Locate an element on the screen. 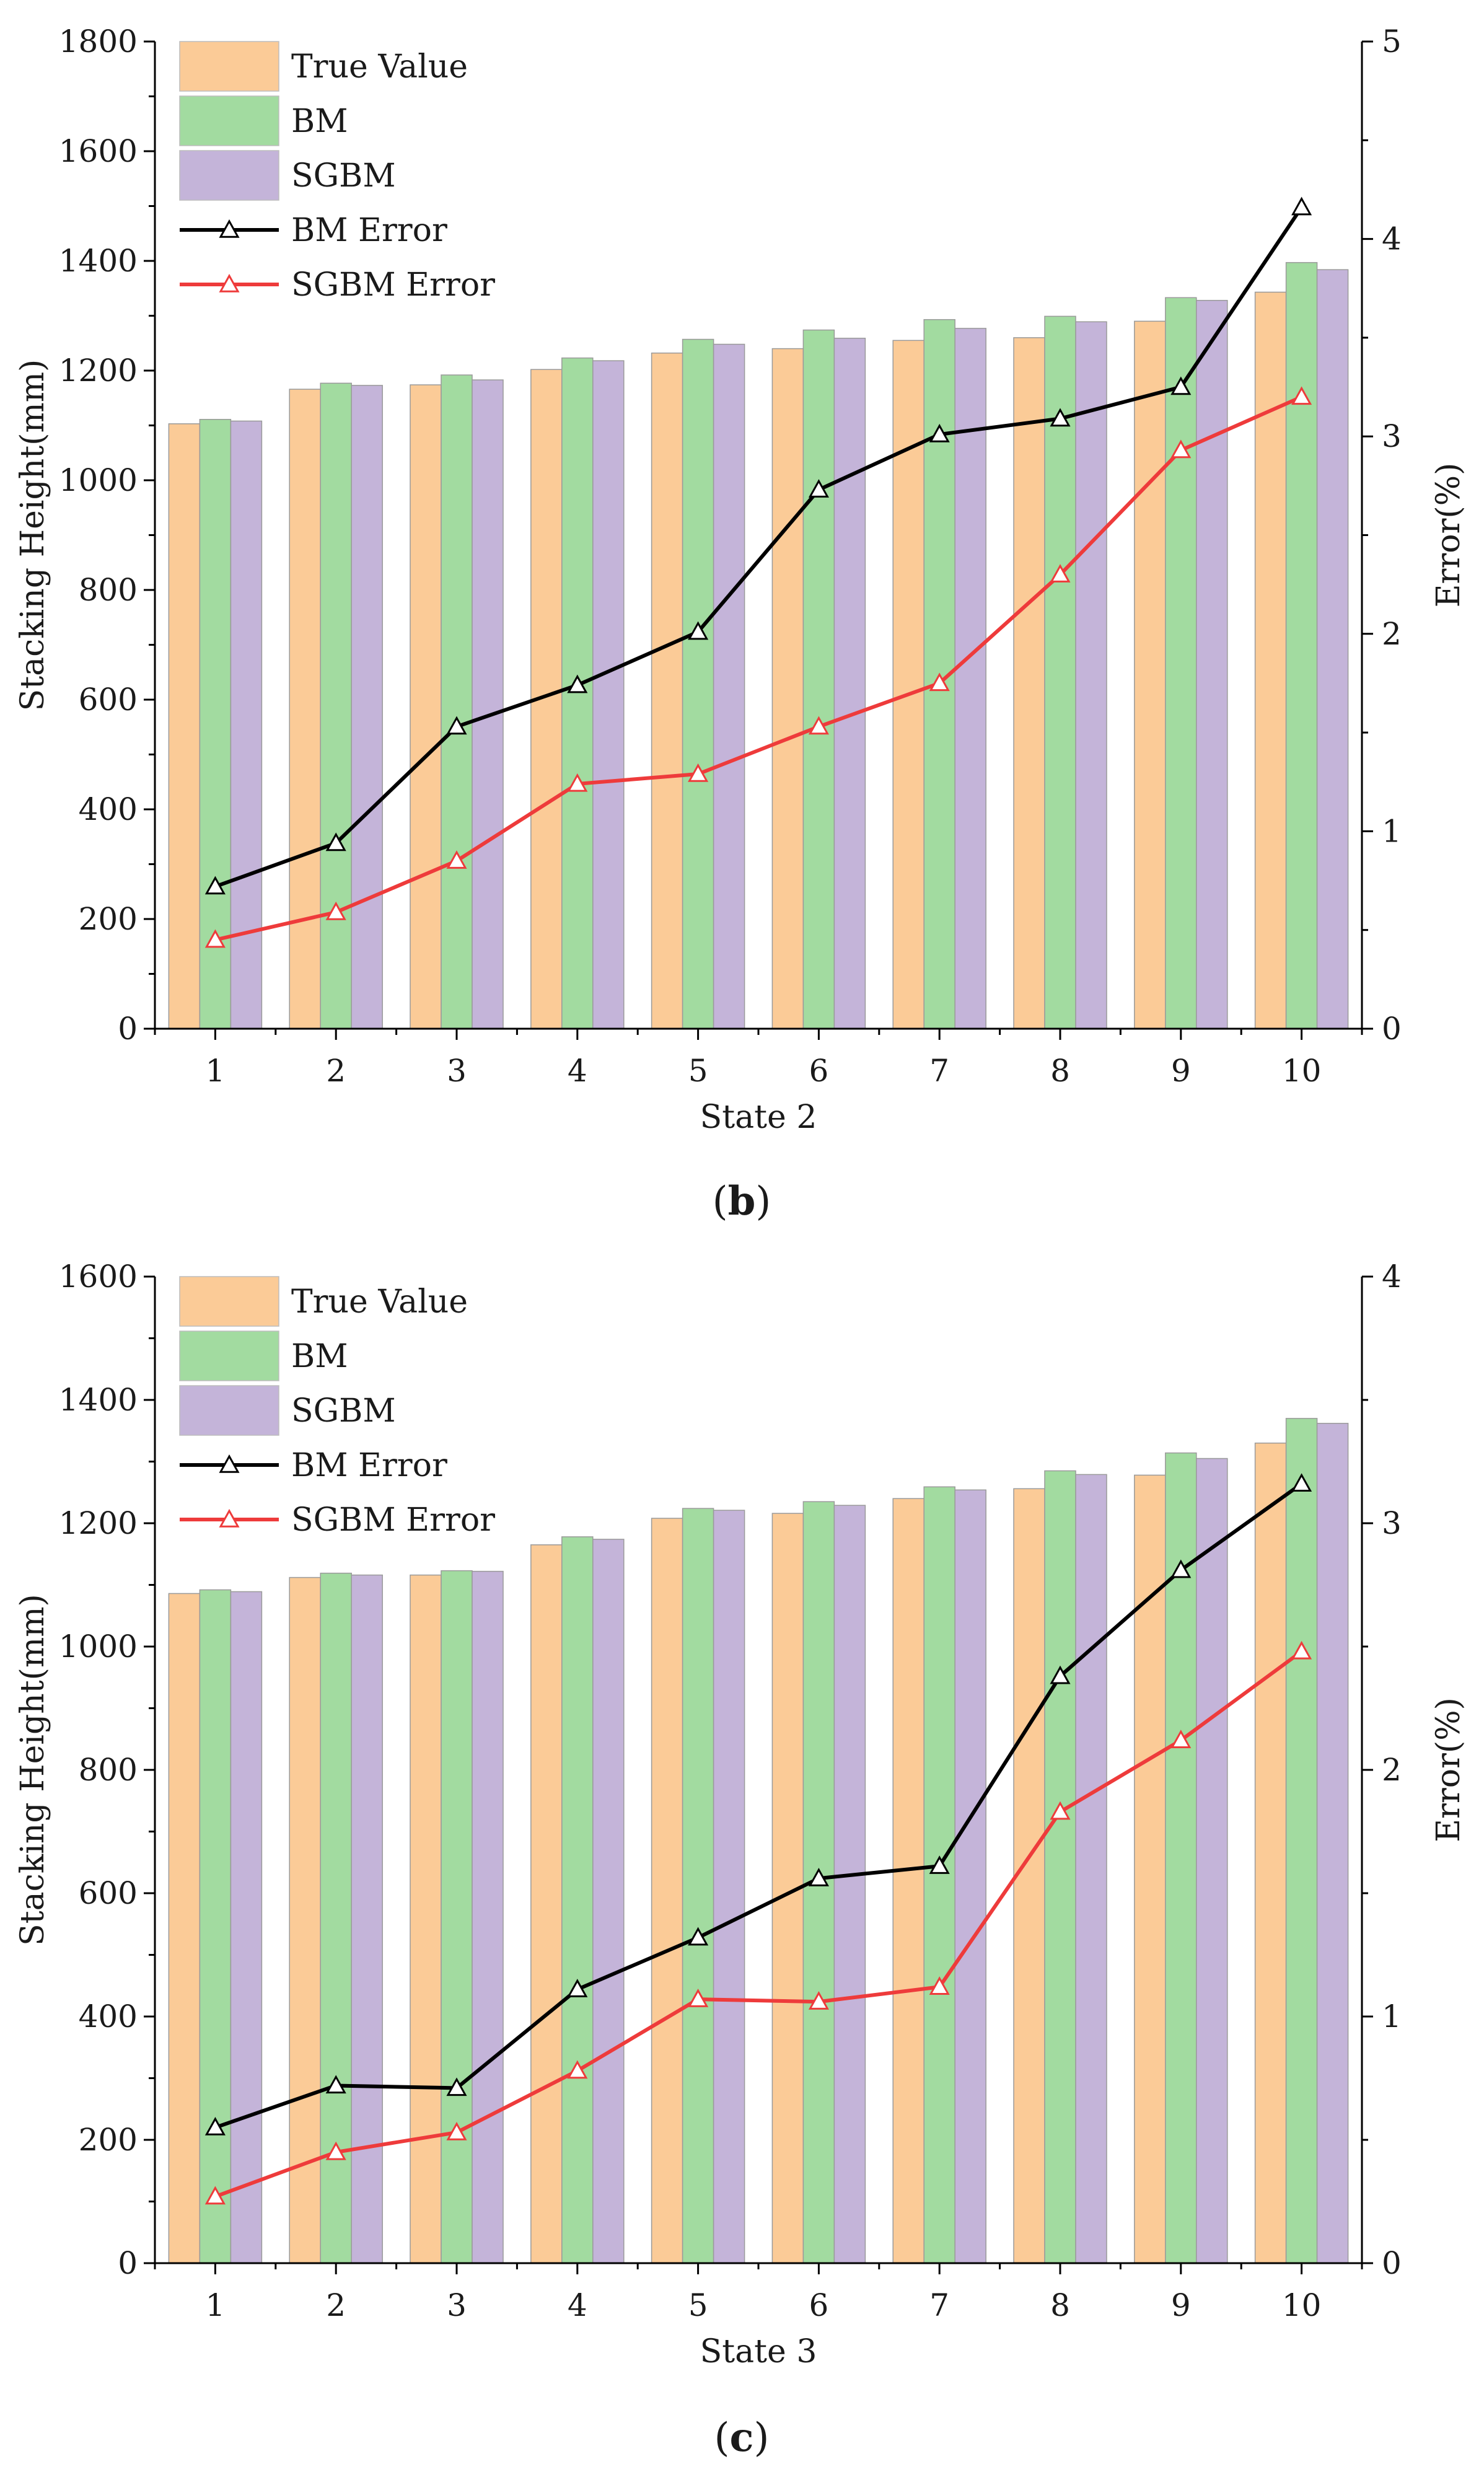 This screenshot has width=1484, height=2472. y-tick-label: 0 is located at coordinates (128, 1029).